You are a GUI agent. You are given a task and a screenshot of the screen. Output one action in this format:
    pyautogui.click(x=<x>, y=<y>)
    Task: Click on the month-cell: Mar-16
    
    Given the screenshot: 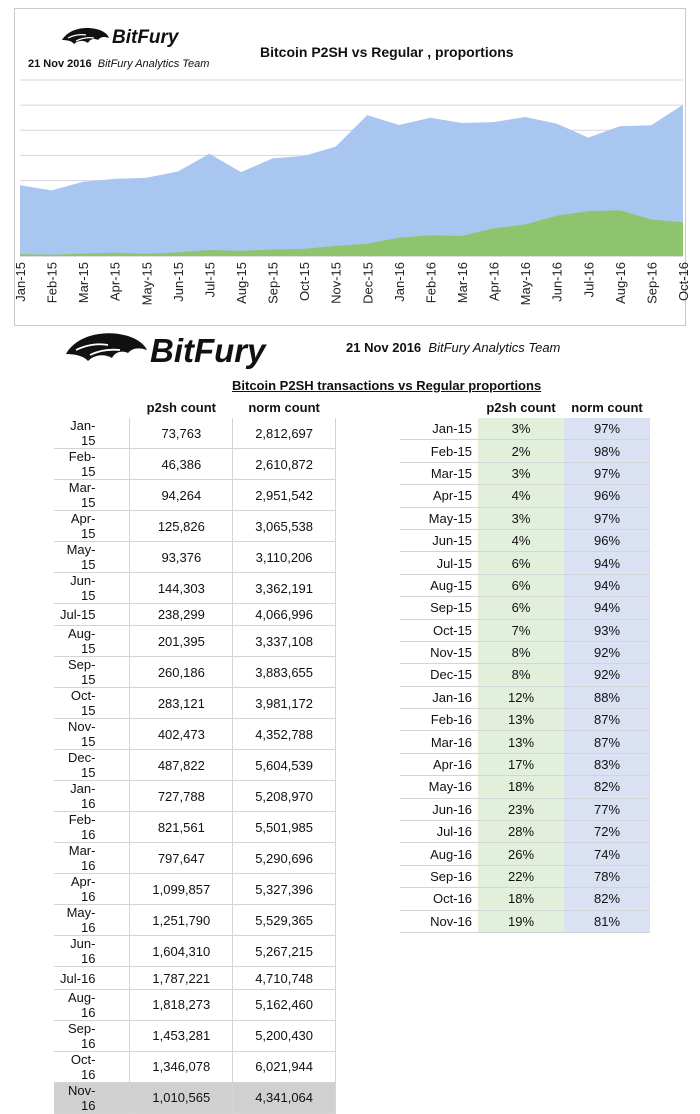 What is the action you would take?
    pyautogui.click(x=439, y=742)
    